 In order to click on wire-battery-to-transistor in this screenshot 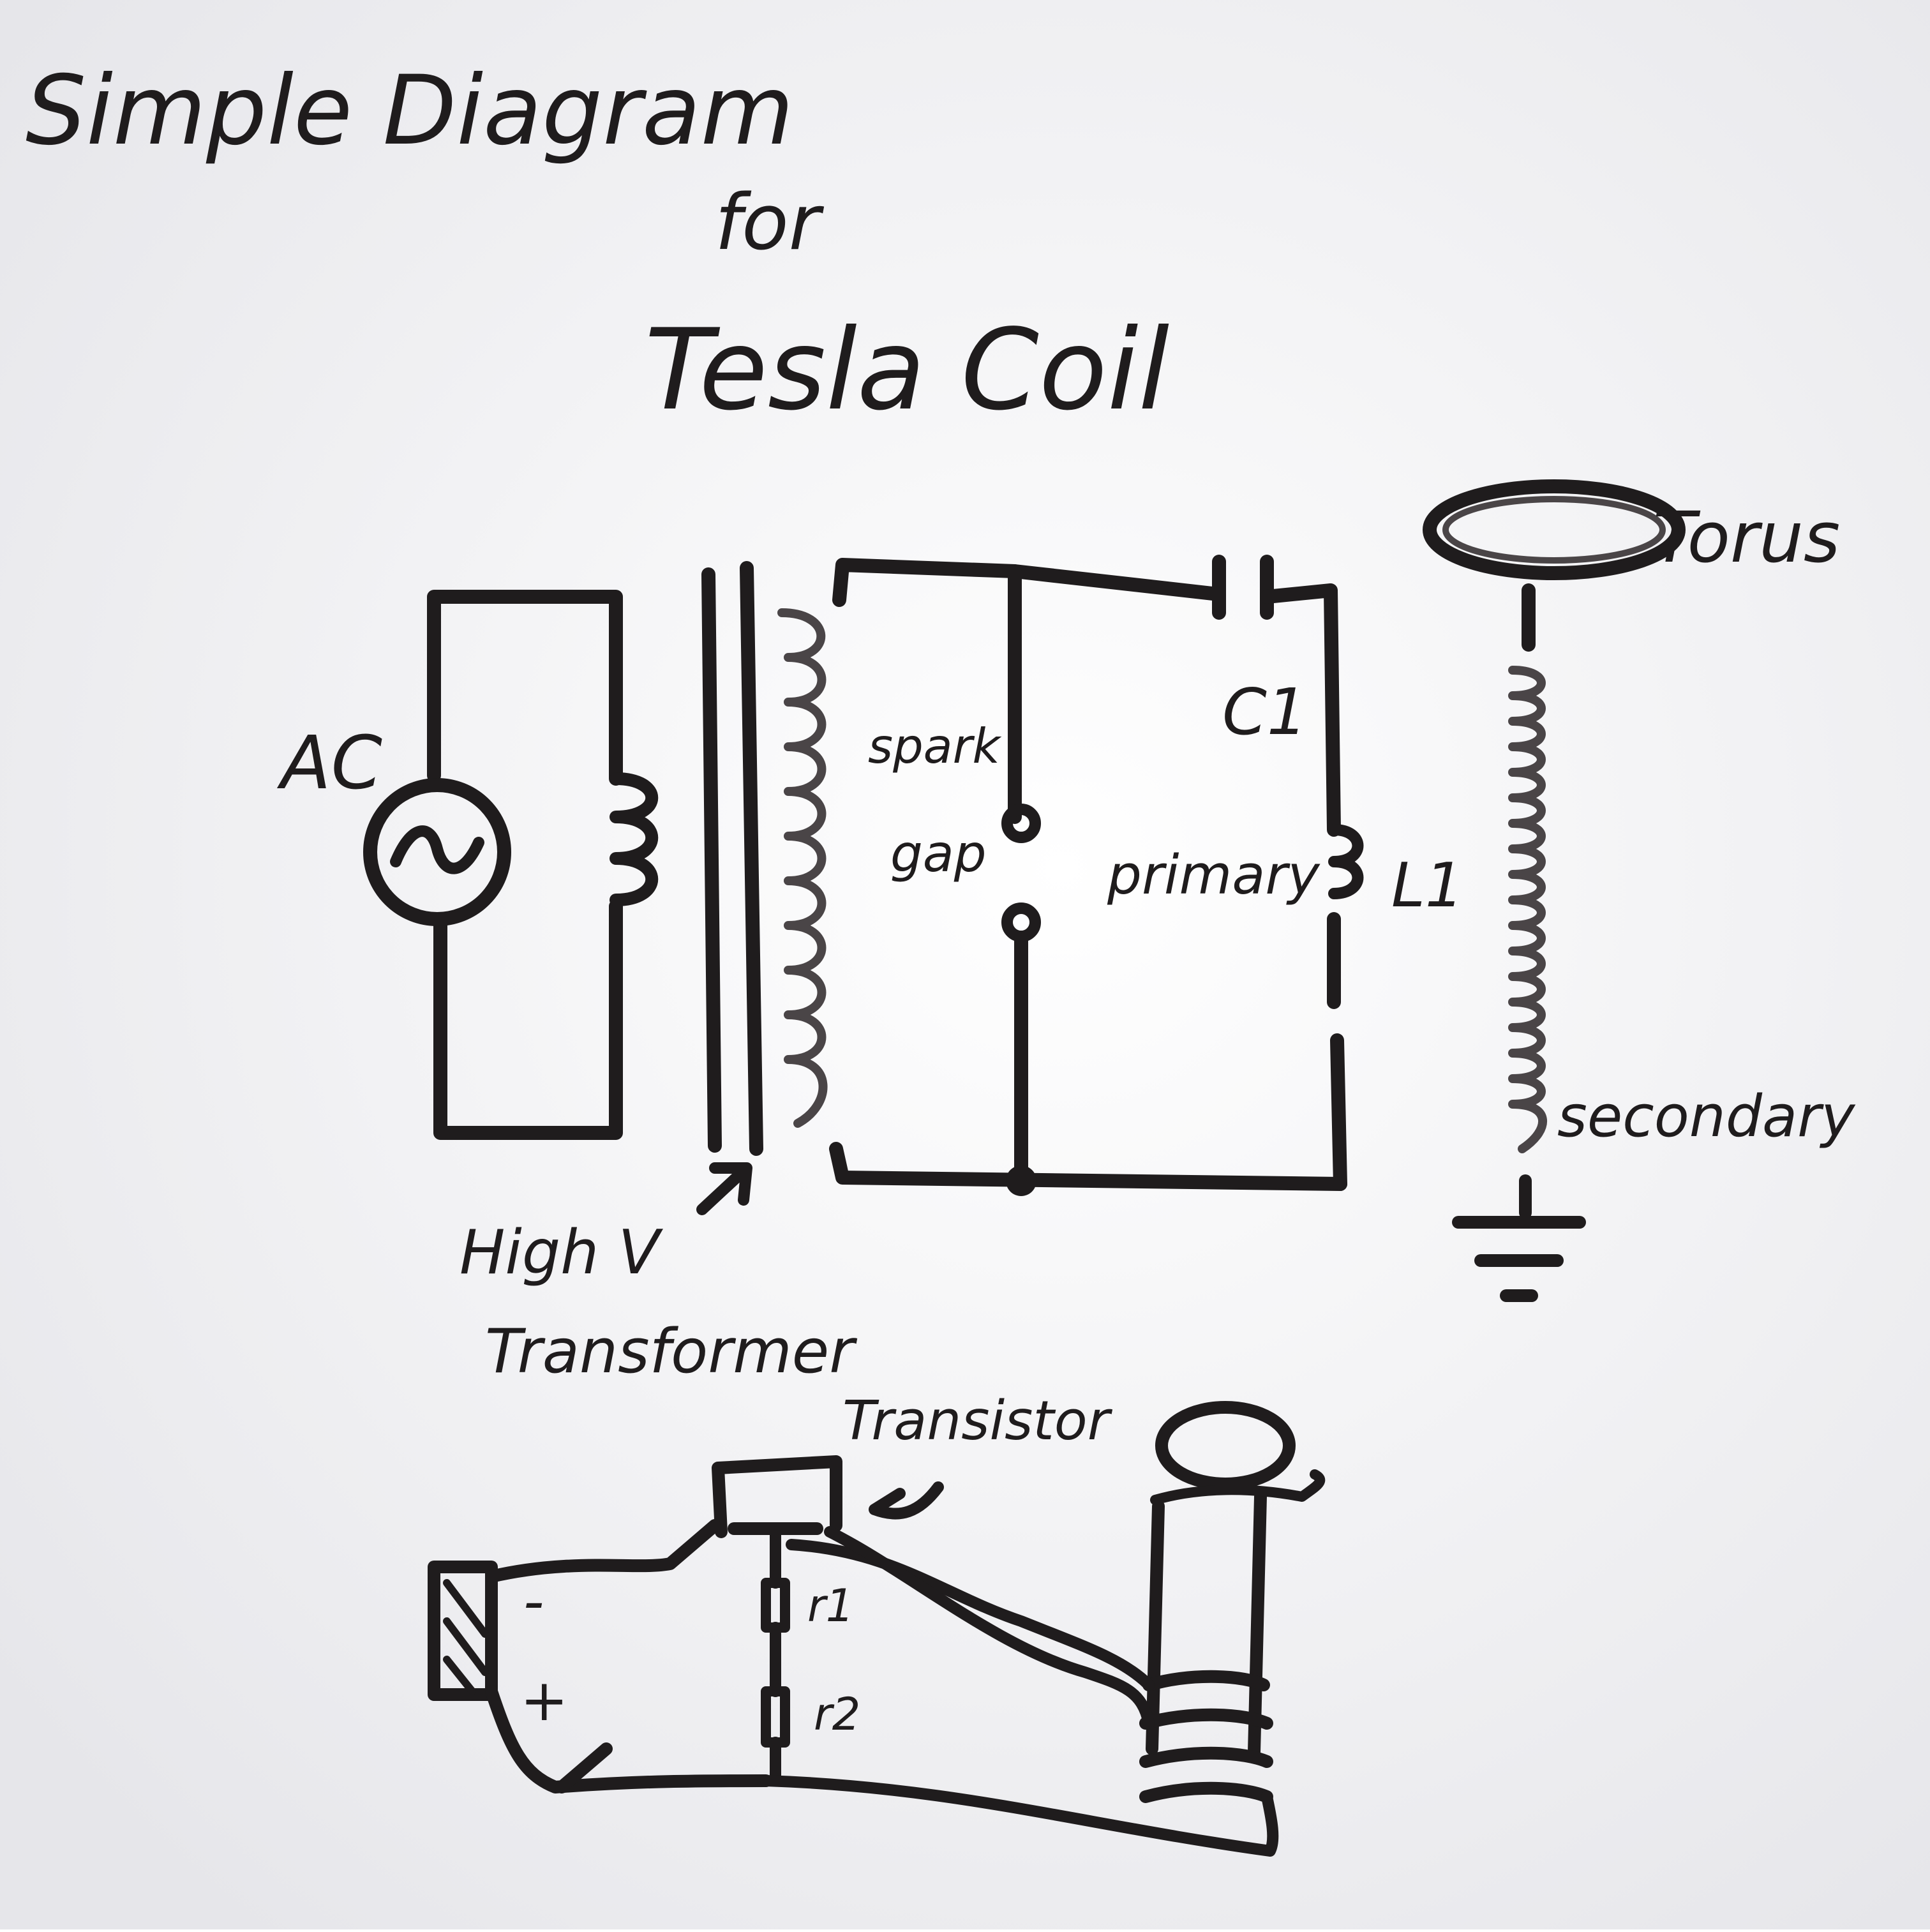, I will do `click(603, 1551)`.